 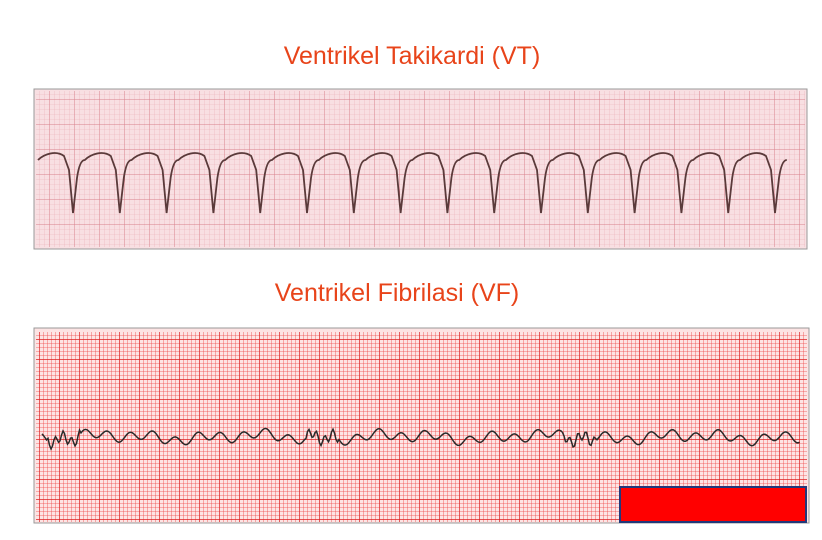 What do you see at coordinates (713, 504) in the screenshot?
I see `red-box` at bounding box center [713, 504].